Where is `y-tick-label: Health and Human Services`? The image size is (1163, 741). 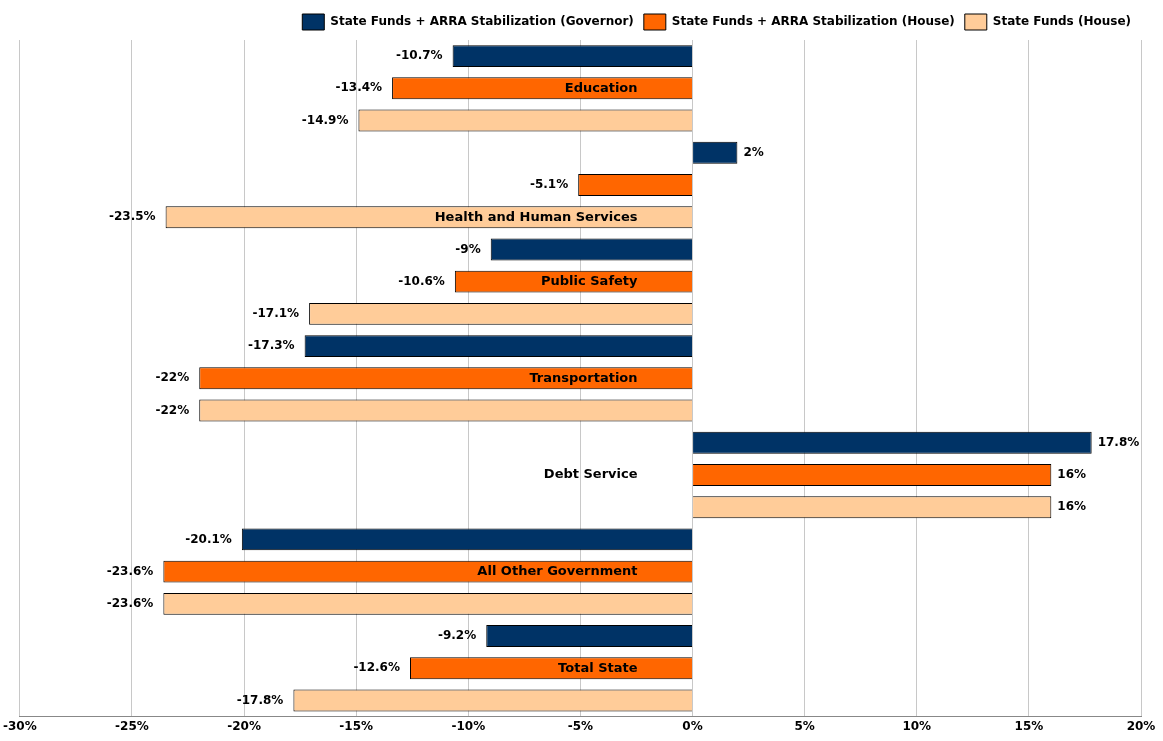
y-tick-label: Health and Human Services is located at coordinates (536, 216).